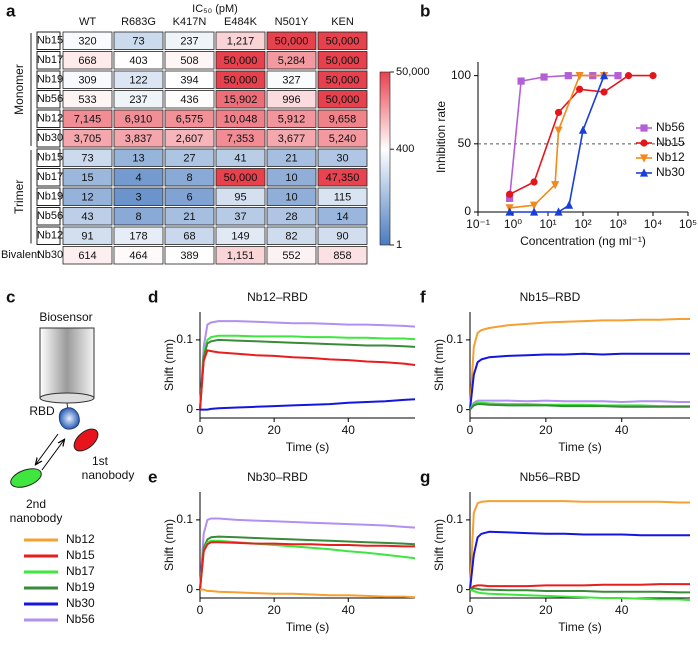  I want to click on second-label: 2nd, so click(36, 504).